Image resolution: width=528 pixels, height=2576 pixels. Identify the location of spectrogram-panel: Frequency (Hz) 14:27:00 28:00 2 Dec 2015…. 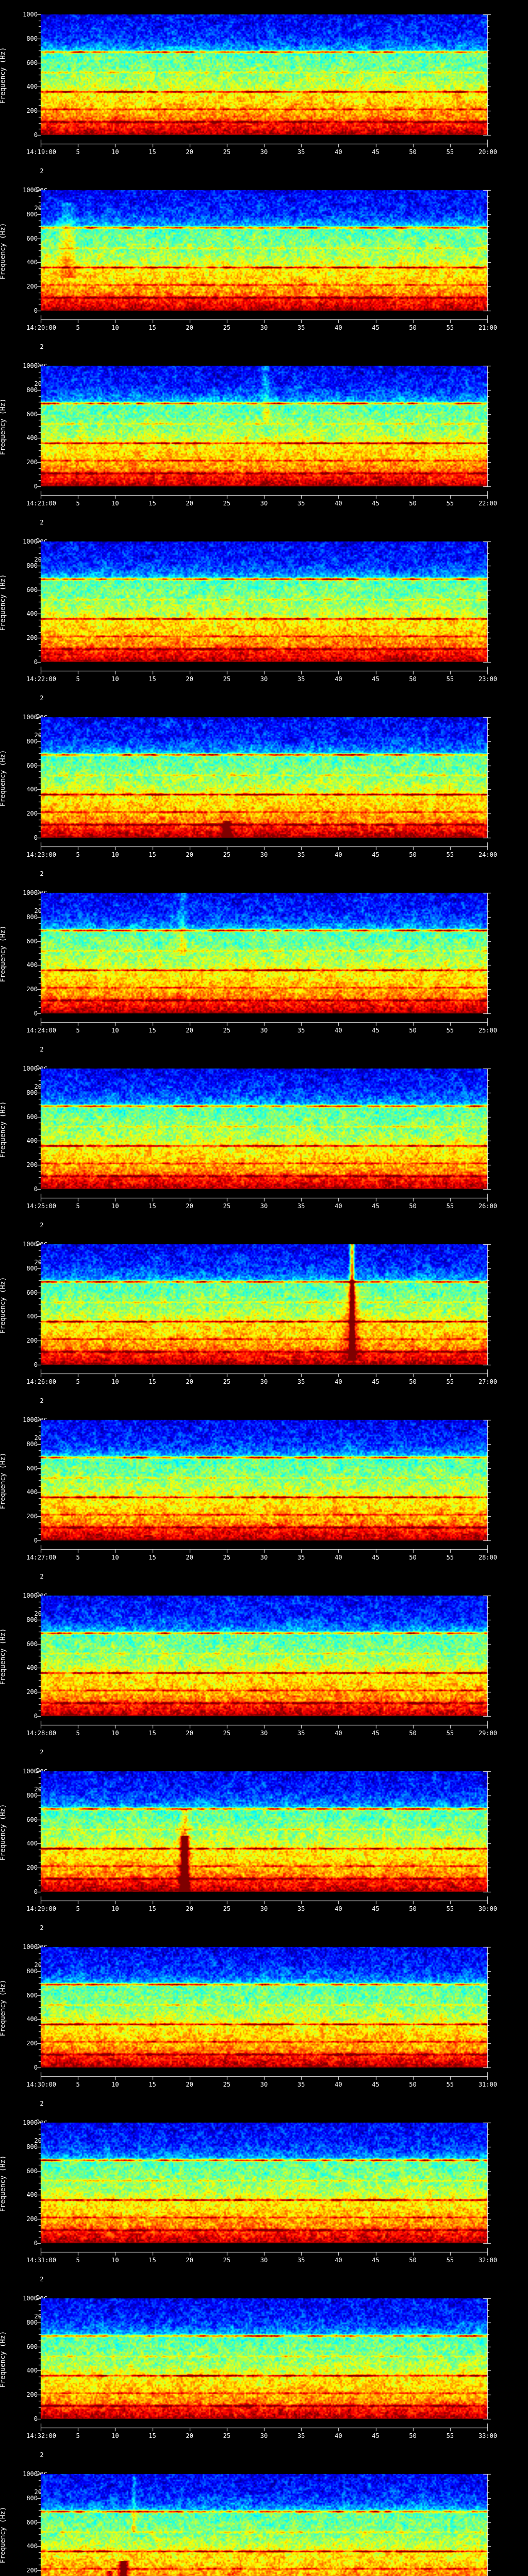
(264, 1511).